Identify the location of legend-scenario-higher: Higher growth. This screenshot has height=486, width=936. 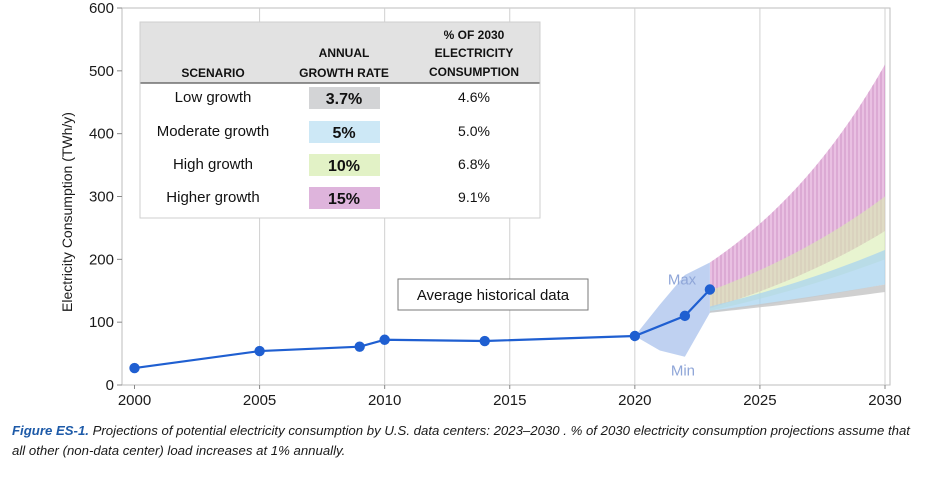
(212, 197).